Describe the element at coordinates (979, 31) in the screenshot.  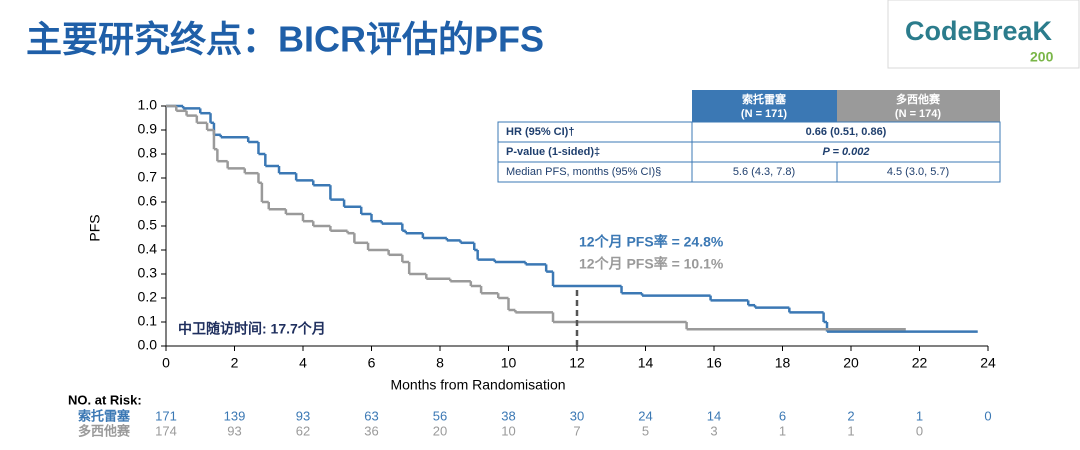
I see `logo-text: CodeBreaK` at that location.